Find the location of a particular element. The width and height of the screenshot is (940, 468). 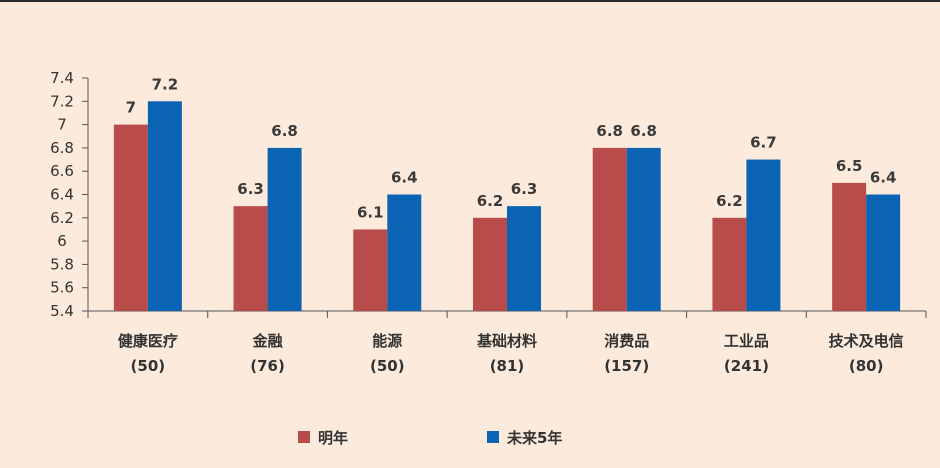

category-count: (76) is located at coordinates (267, 366).